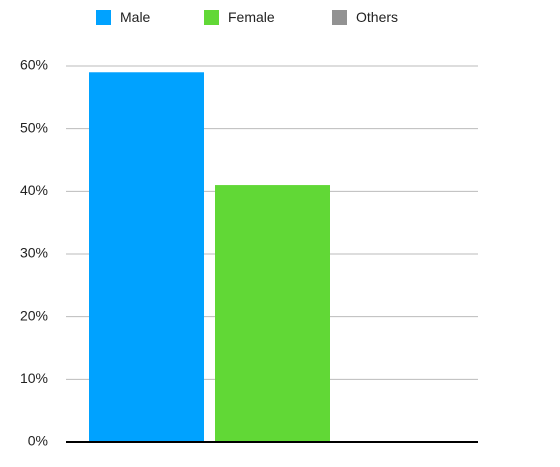 Image resolution: width=560 pixels, height=467 pixels. I want to click on legend-label: Female, so click(251, 17).